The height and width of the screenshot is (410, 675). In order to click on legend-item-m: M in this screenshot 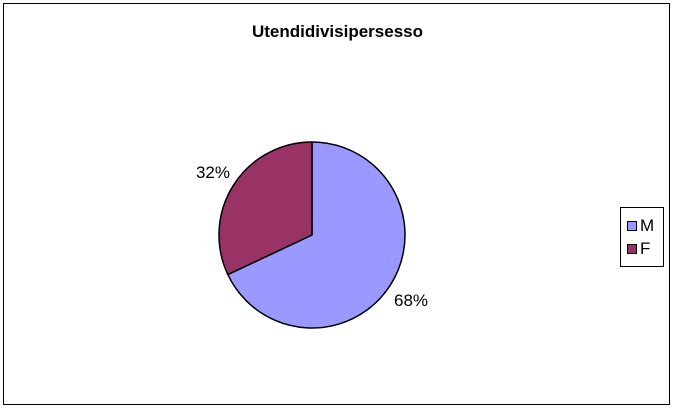, I will do `click(640, 226)`.